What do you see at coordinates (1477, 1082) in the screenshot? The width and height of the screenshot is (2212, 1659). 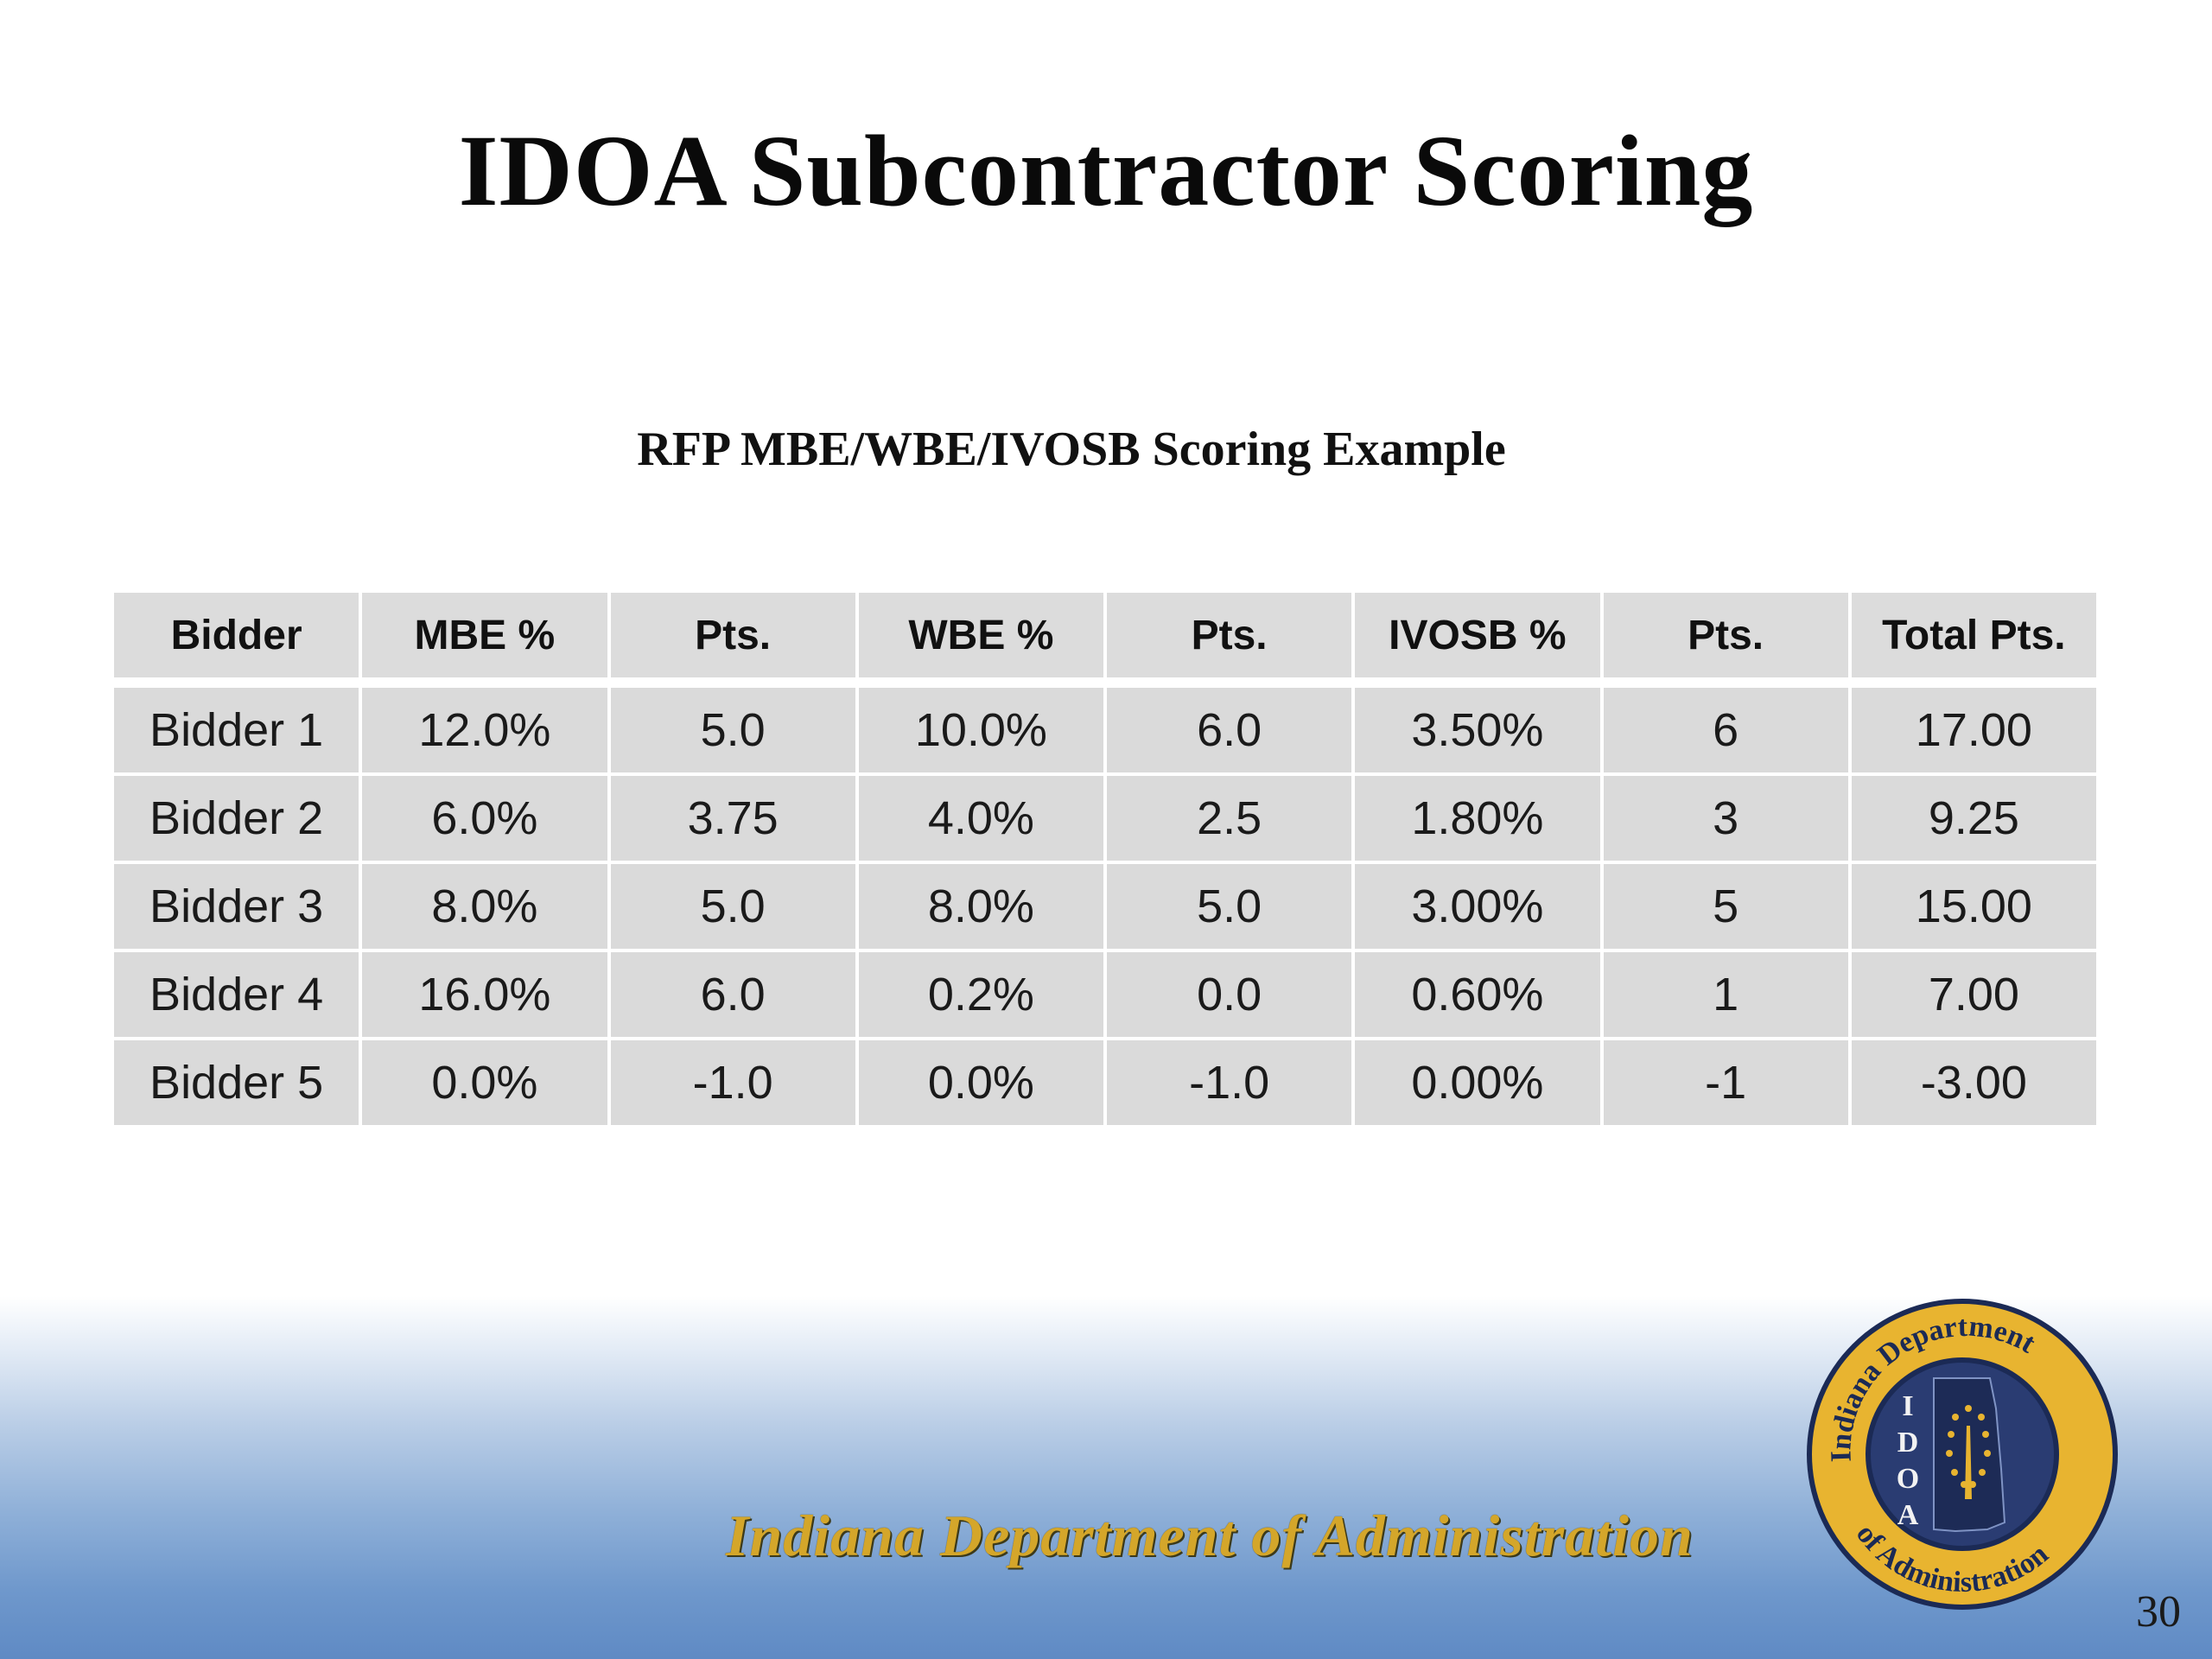 I see `cell-ivosb-percent: 0.00%` at bounding box center [1477, 1082].